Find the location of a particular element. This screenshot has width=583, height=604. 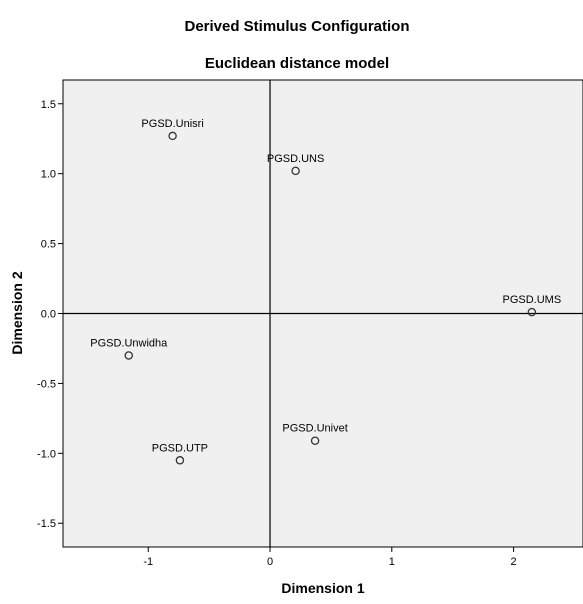

data-point: PGSD.UTP is located at coordinates (180, 453).